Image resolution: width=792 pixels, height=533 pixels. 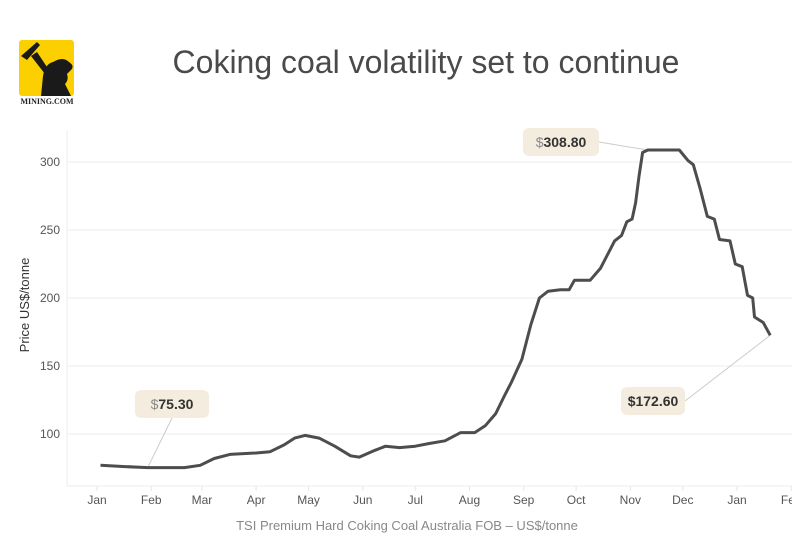 I want to click on chart-title: Coking coal volatility set to continue, so click(x=426, y=62).